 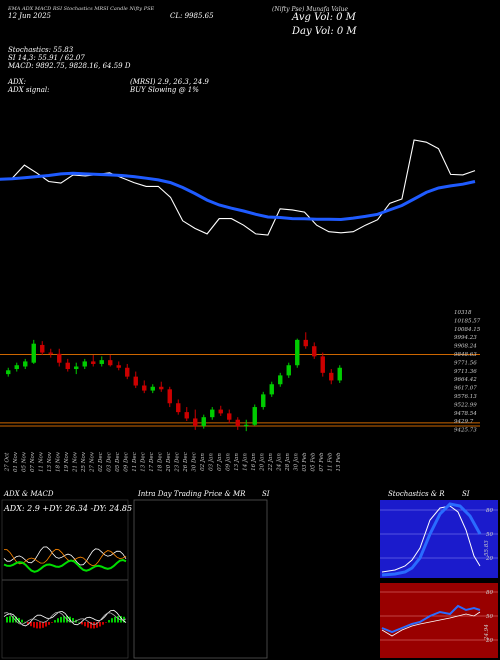 What do you see at coordinates (305, 462) in the screenshot?
I see `x-tick-label: 03 Feb` at bounding box center [305, 462].